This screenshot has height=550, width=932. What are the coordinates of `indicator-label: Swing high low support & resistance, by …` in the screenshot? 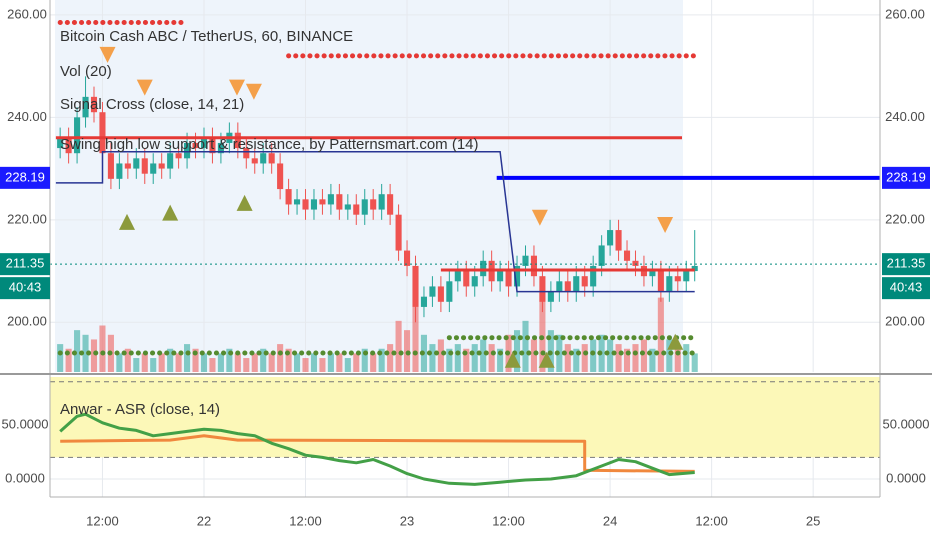 It's located at (269, 144).